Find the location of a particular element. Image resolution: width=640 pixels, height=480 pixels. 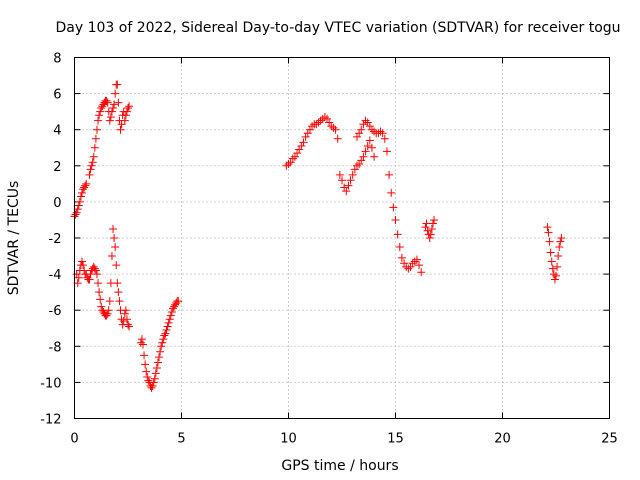

y-tick-label: -12 is located at coordinates (50, 420).